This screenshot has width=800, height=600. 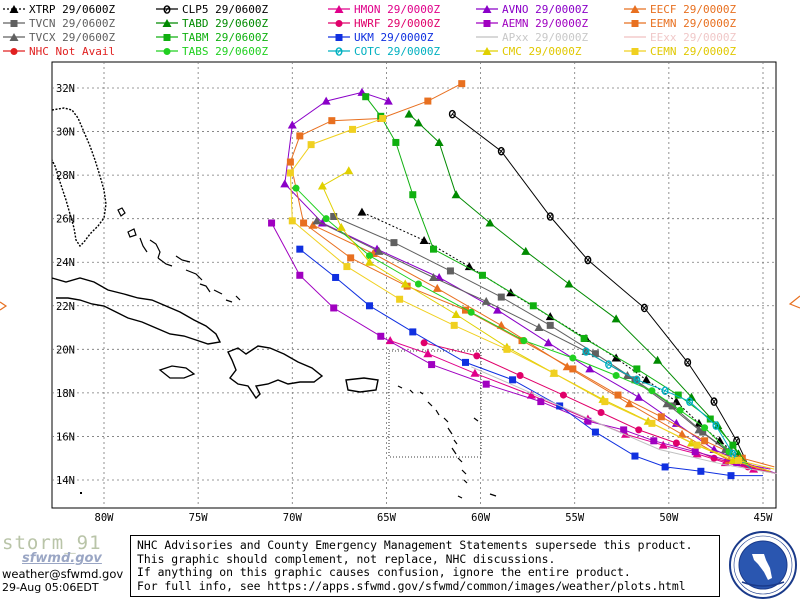 What do you see at coordinates (545, 23) in the screenshot?
I see `legend-label: AEMN 29/0000Z` at bounding box center [545, 23].